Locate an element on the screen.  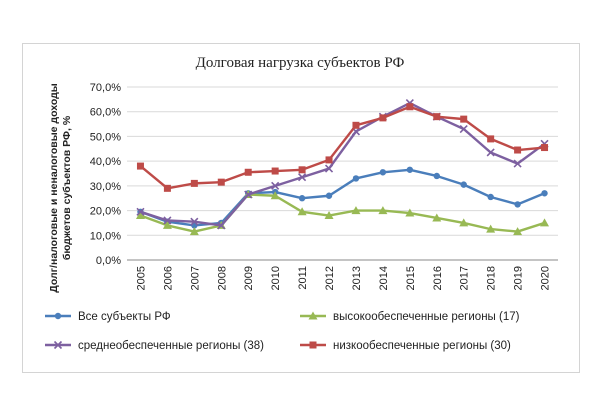
series-high is located at coordinates (342, 213).